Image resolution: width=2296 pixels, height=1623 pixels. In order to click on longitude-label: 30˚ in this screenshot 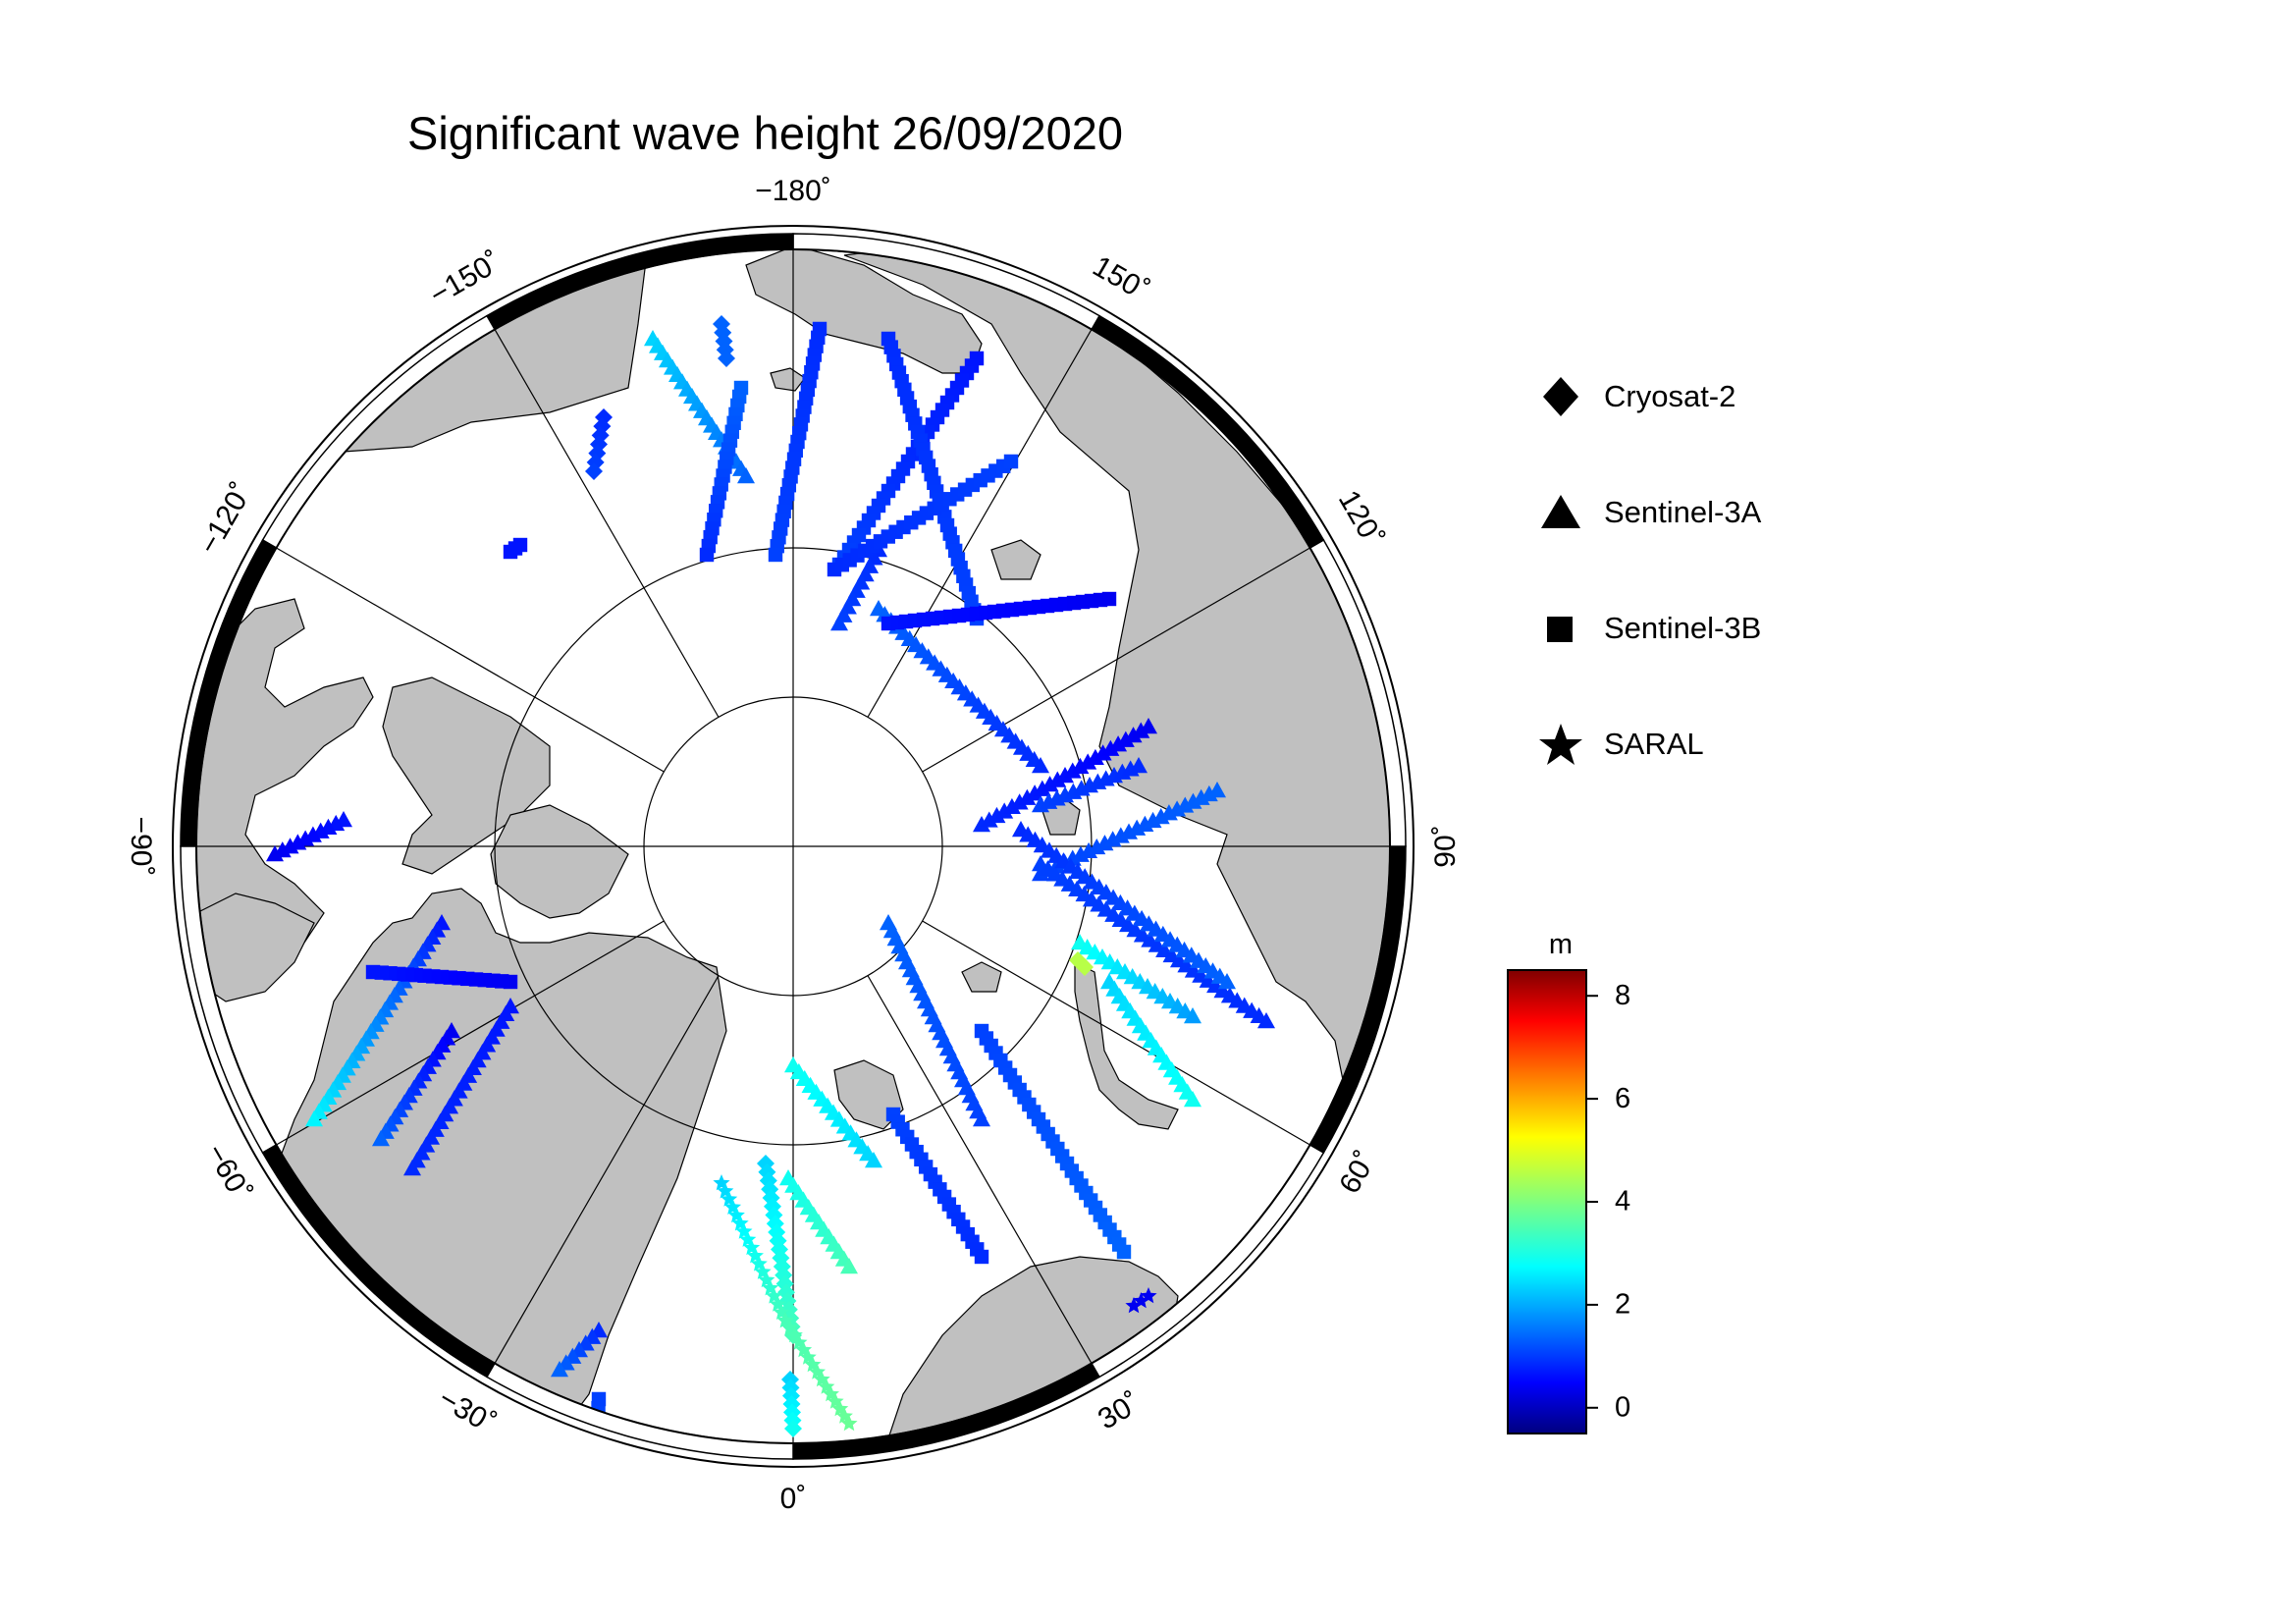, I will do `click(1119, 1410)`.